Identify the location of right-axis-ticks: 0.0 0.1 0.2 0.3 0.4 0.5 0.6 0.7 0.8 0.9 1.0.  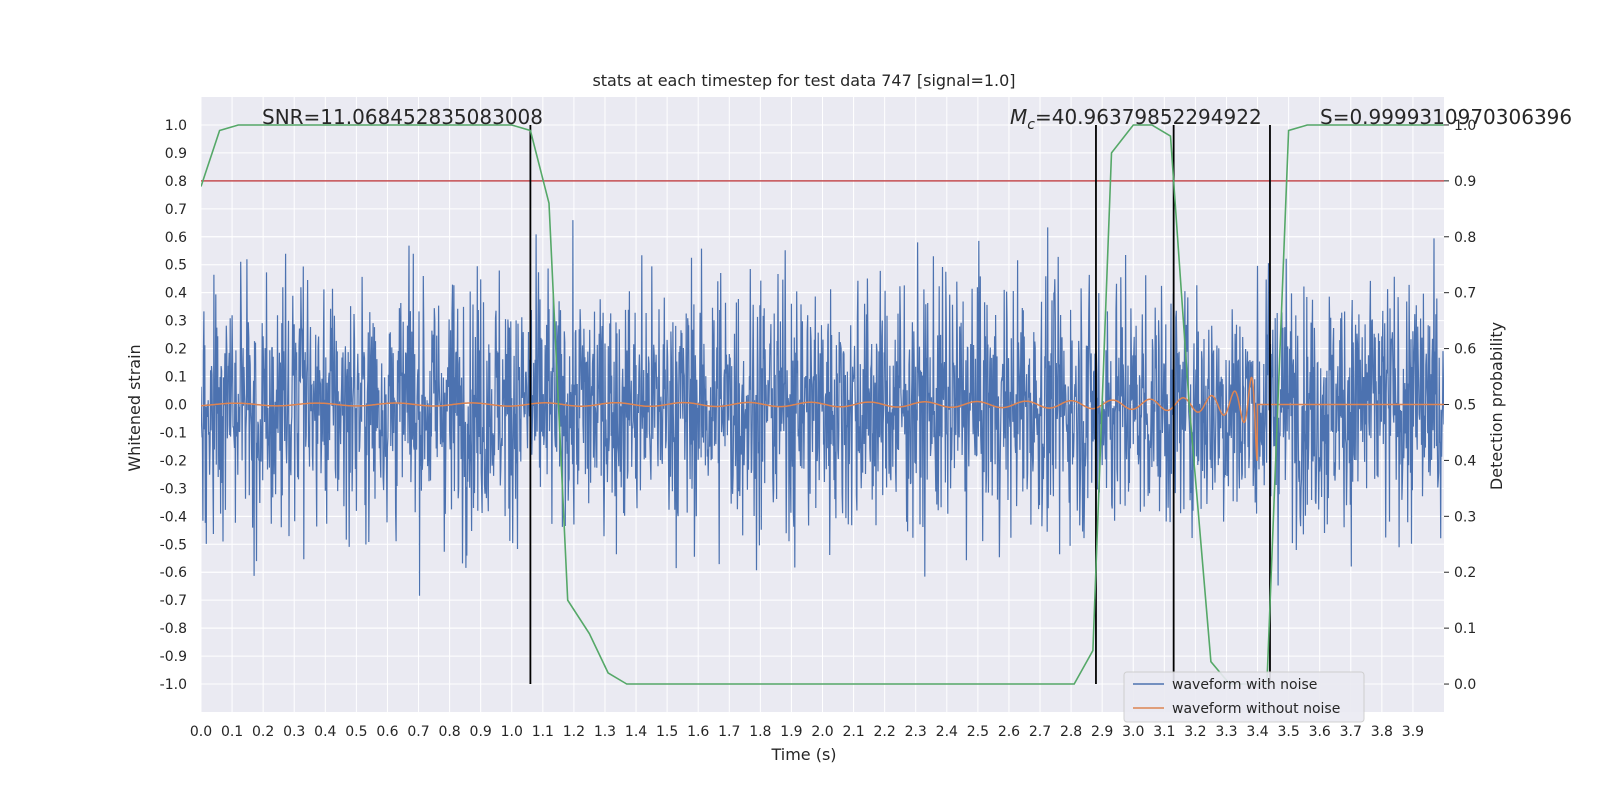
(1460, 405).